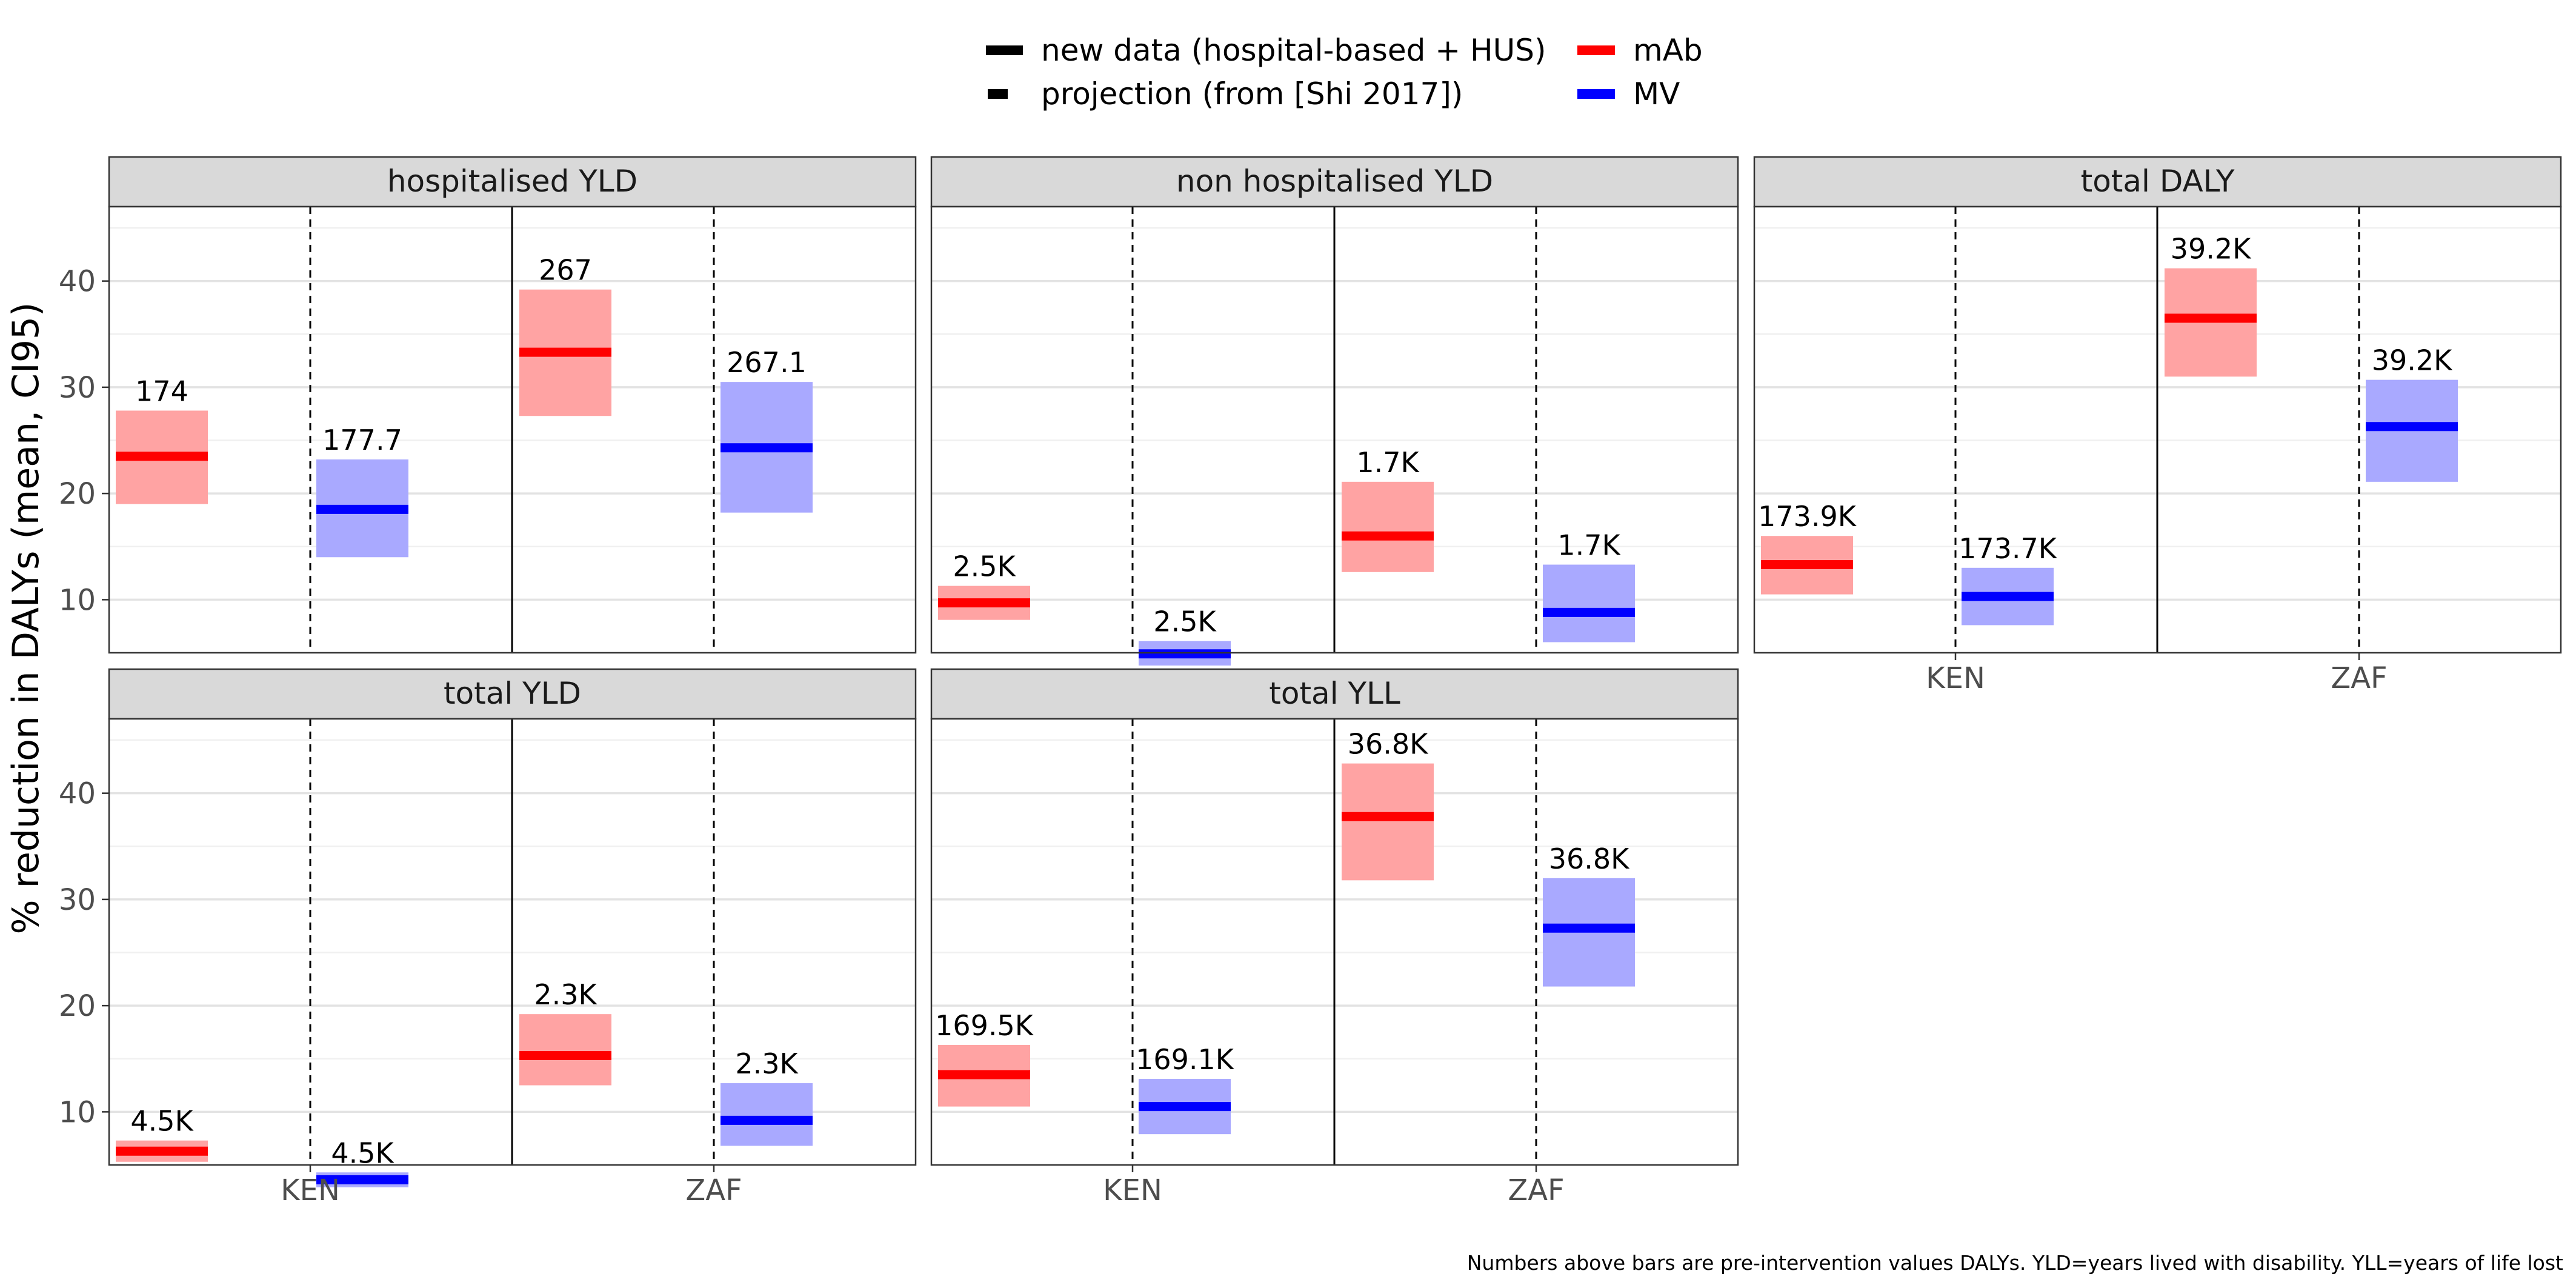  What do you see at coordinates (767, 363) in the screenshot?
I see `data-label-zaf-mv: 267.1` at bounding box center [767, 363].